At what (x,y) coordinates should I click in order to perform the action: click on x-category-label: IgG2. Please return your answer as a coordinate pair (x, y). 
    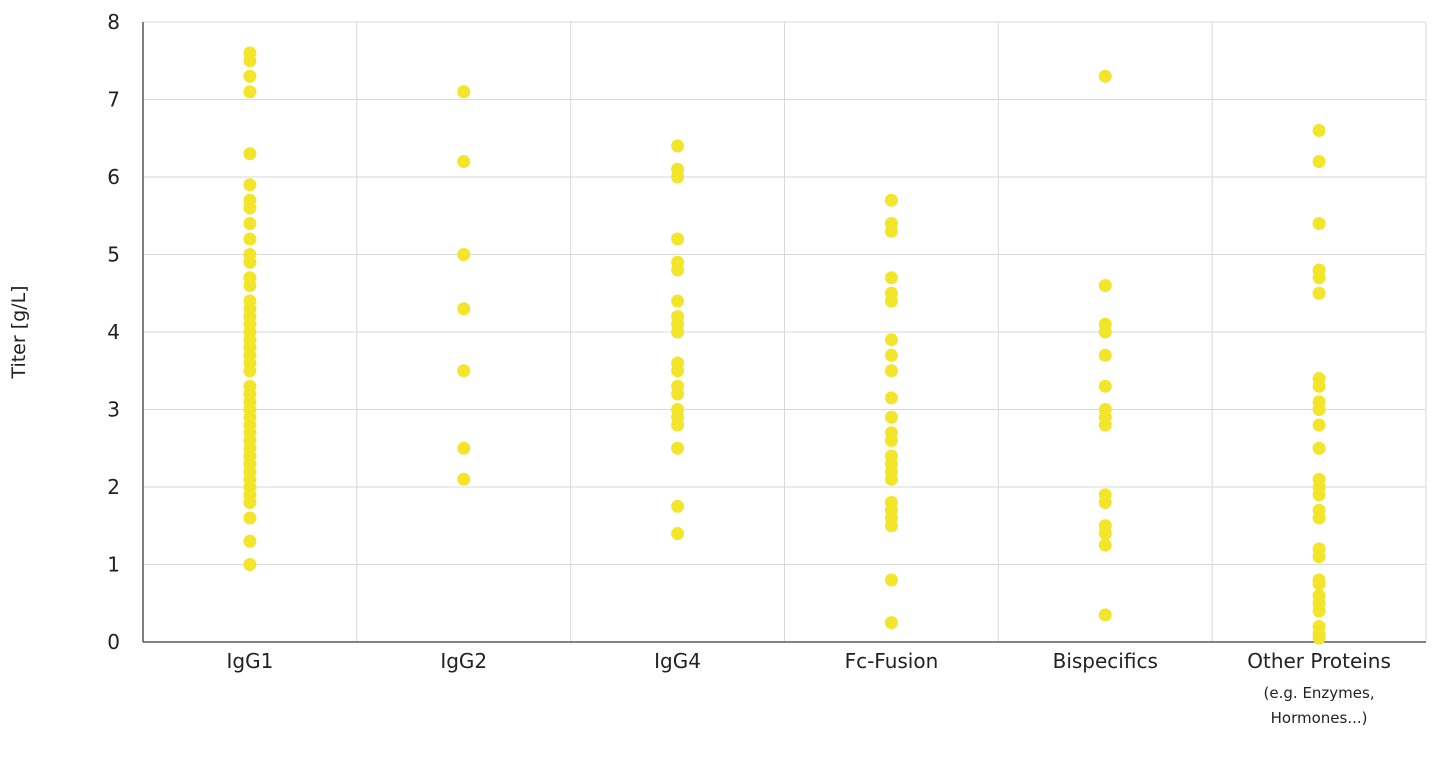
    Looking at the image, I should click on (463, 661).